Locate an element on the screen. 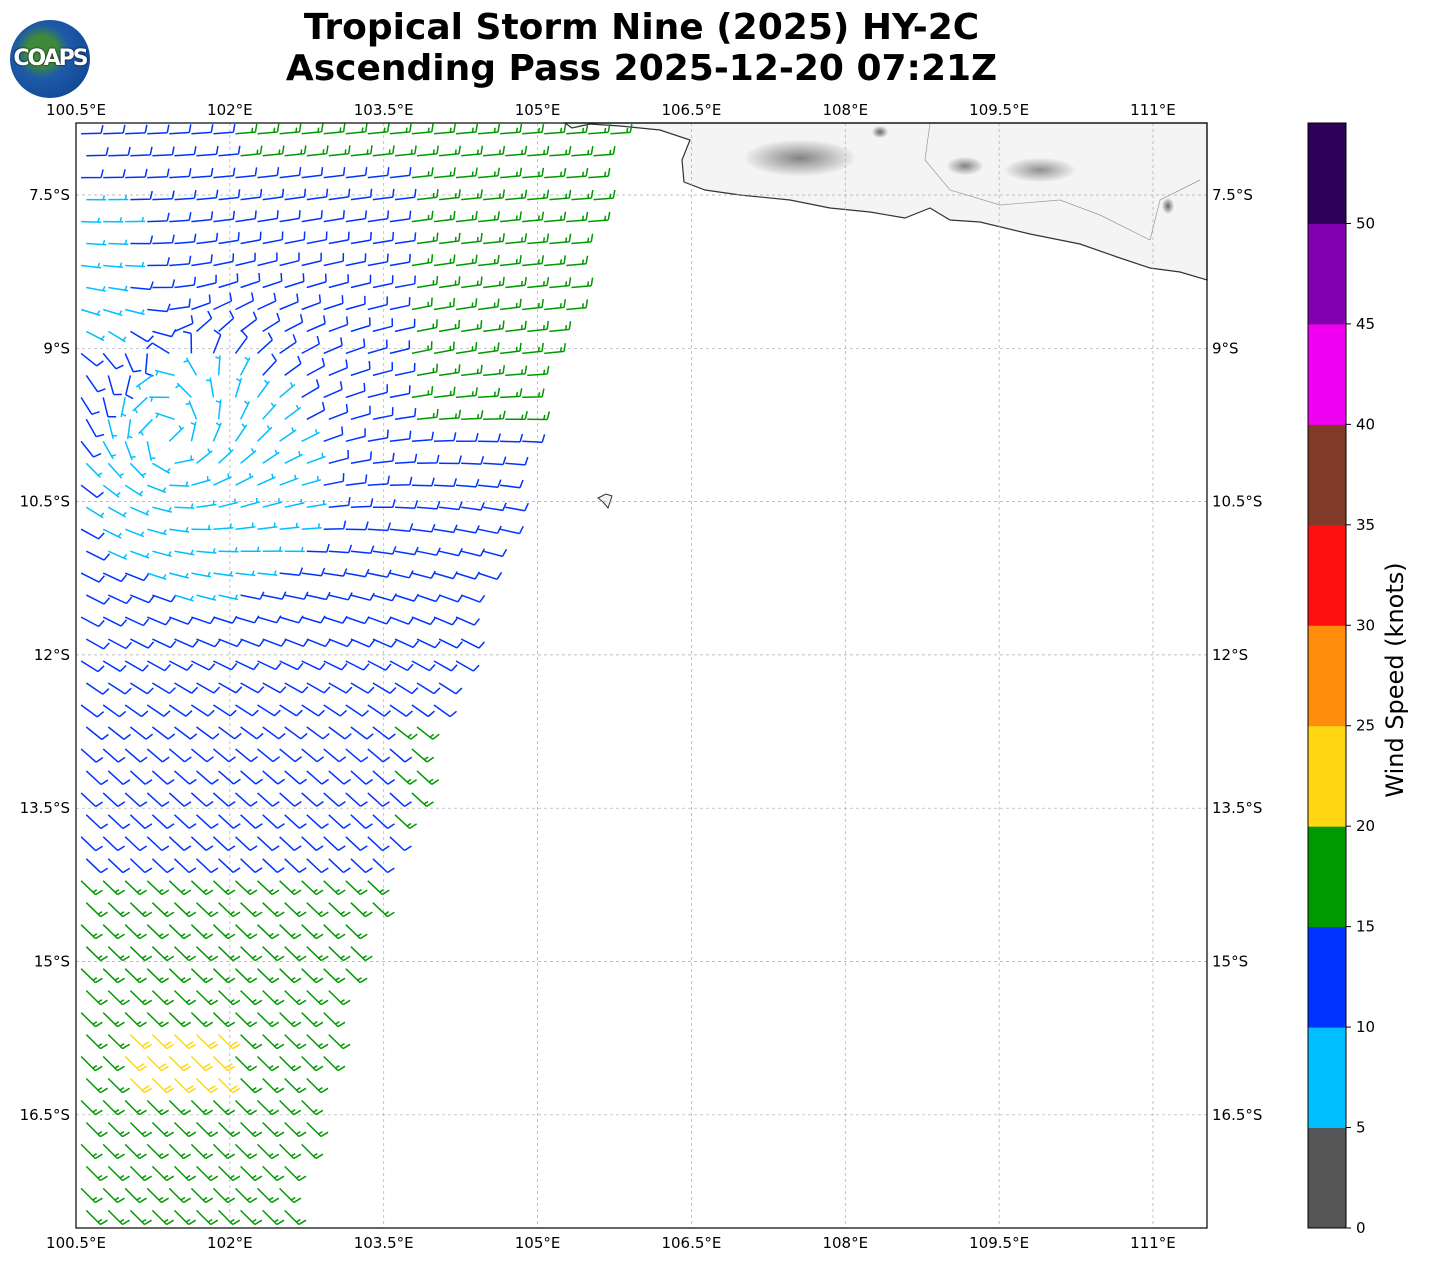 The image size is (1445, 1264). lat-tick-label: 13.5°S is located at coordinates (1237, 808).